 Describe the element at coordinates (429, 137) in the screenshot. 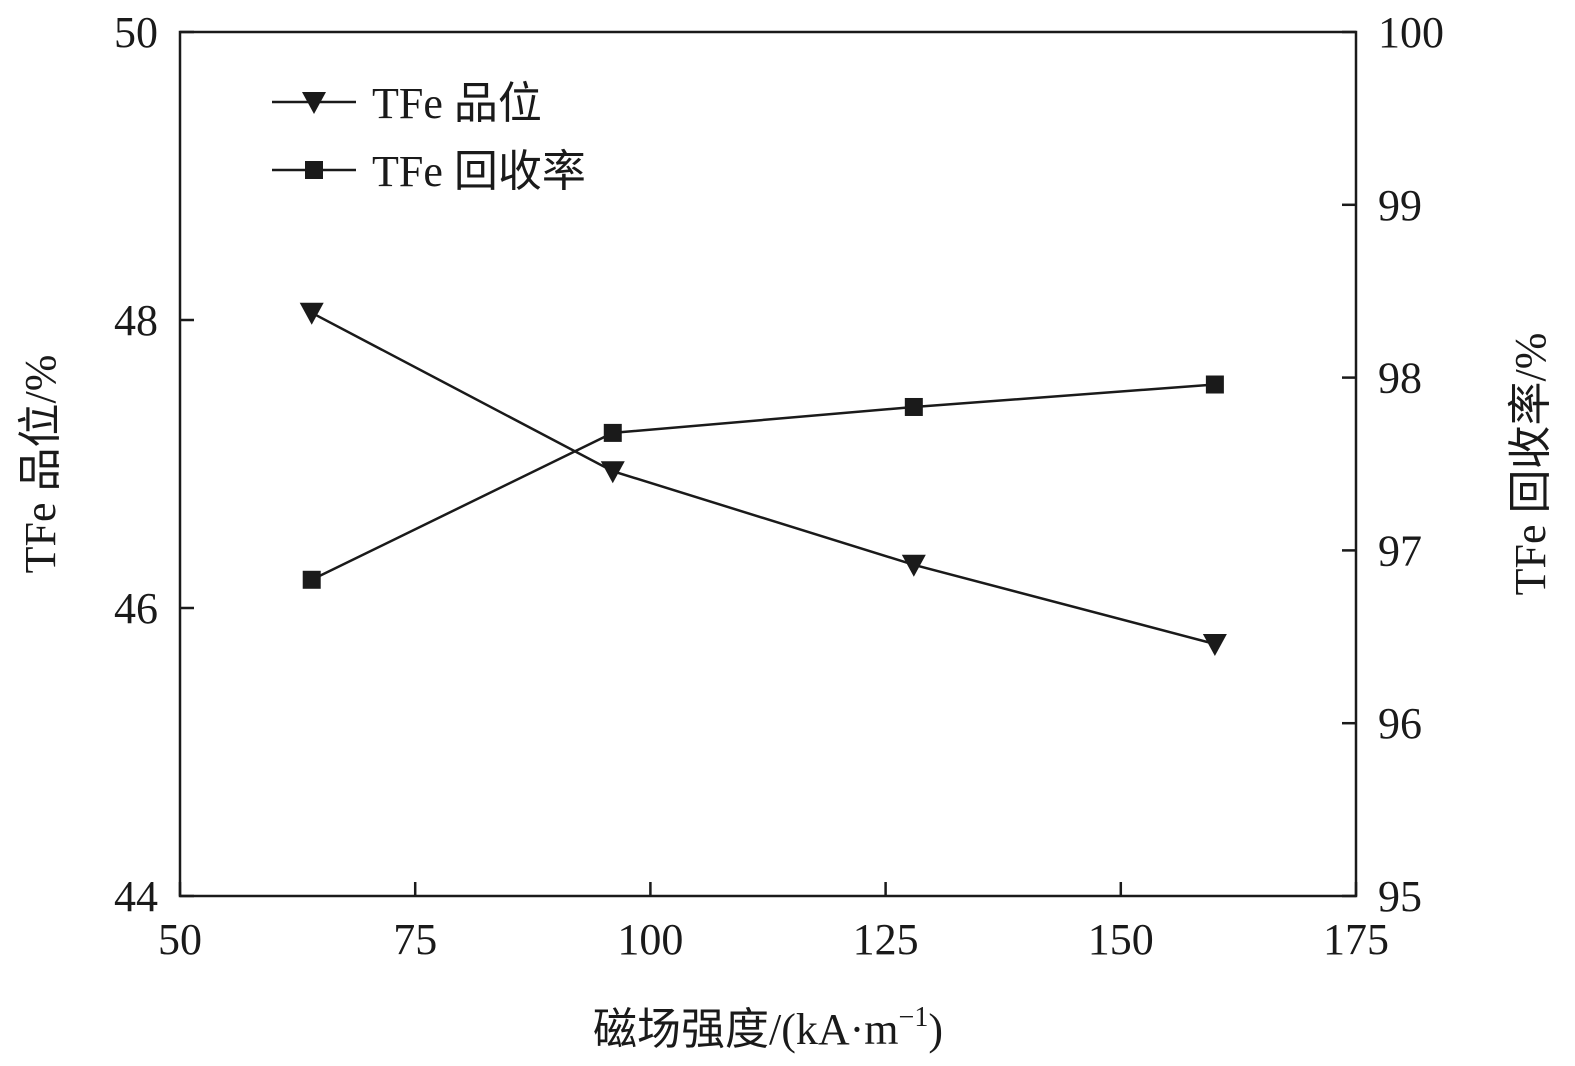

I see `legend: TFe 品位 TFe 回收率` at that location.